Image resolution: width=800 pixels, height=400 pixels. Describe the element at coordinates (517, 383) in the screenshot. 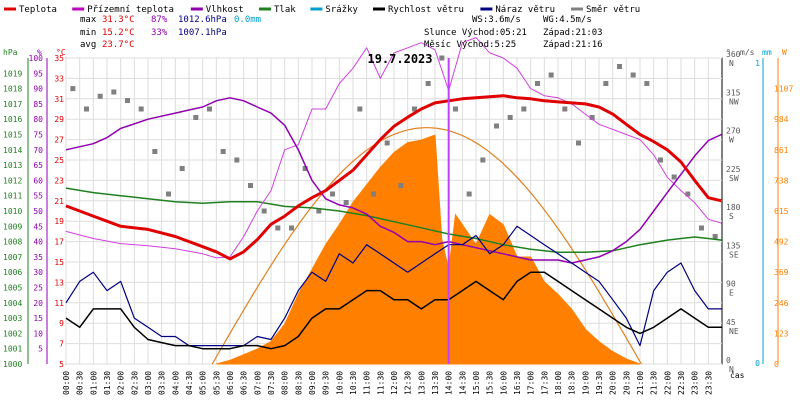

I see `x-tick-label: 16:30` at that location.